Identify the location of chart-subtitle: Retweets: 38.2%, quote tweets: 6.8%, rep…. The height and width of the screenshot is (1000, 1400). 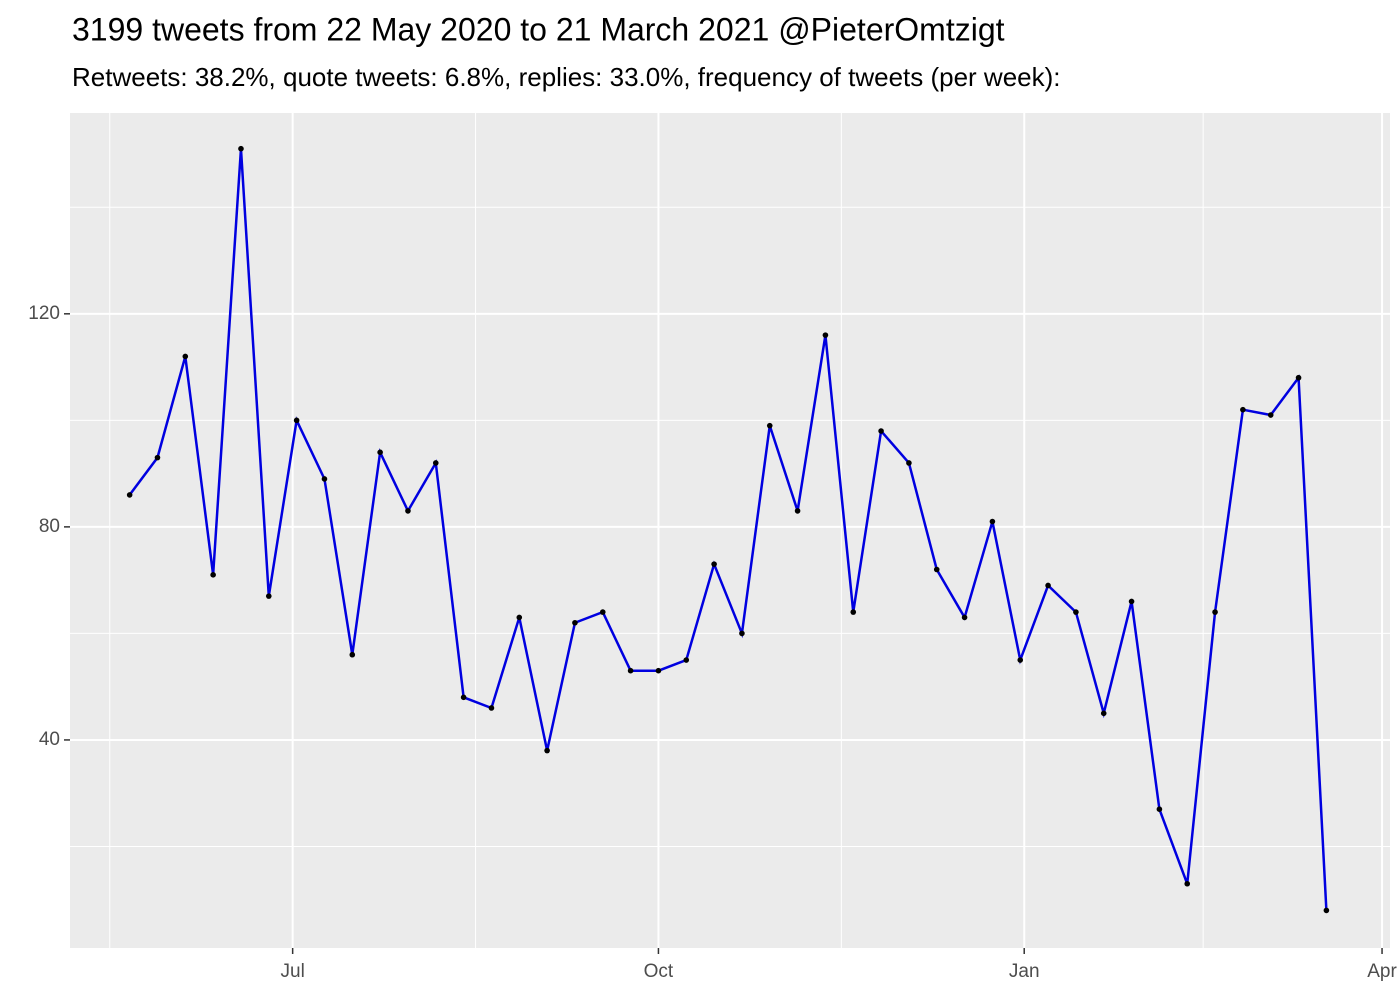
(566, 77).